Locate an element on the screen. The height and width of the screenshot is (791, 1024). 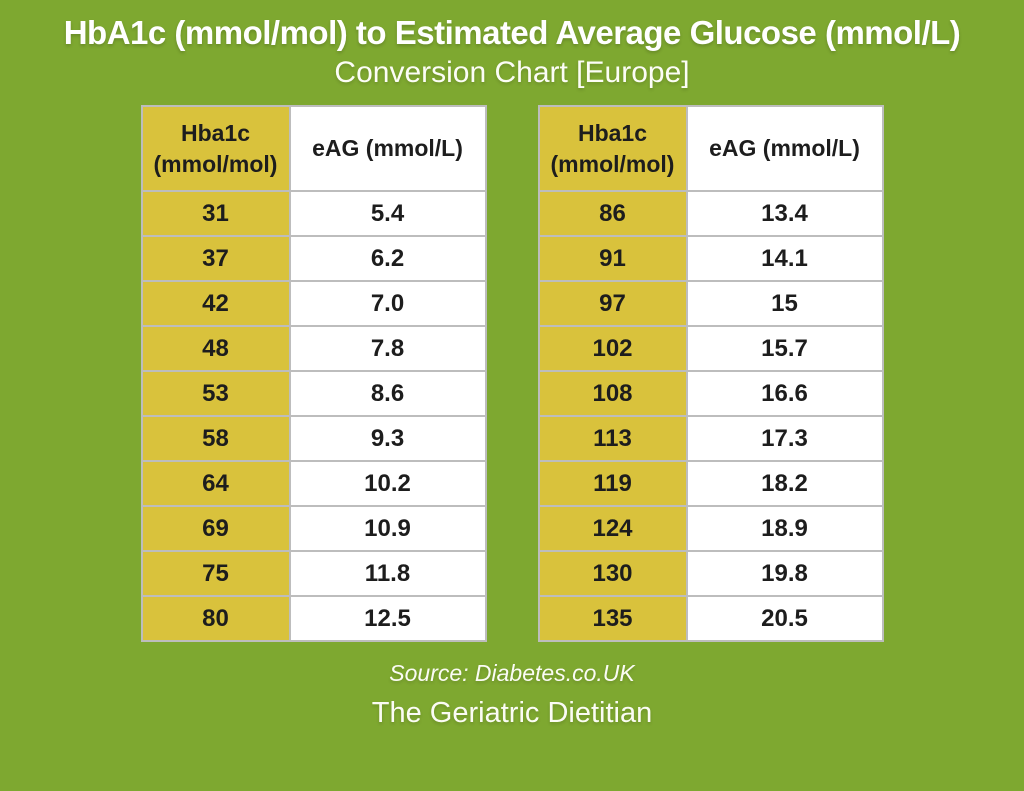
eag-value-cell: 7.0 is located at coordinates (387, 304).